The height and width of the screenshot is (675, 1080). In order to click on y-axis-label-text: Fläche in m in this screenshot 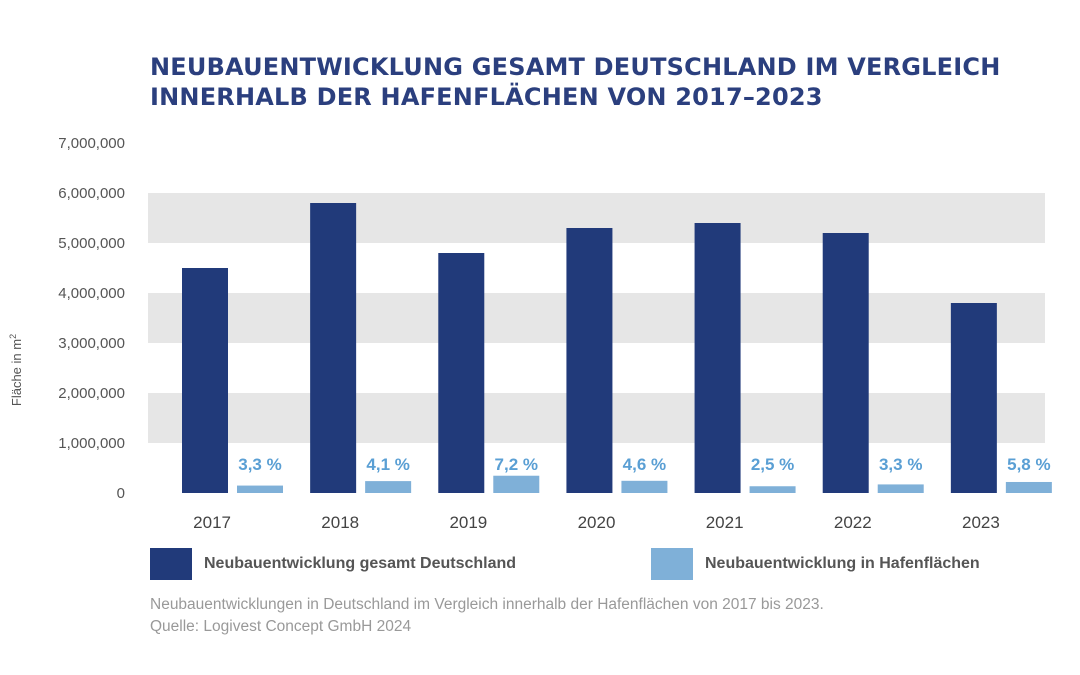, I will do `click(16, 372)`.